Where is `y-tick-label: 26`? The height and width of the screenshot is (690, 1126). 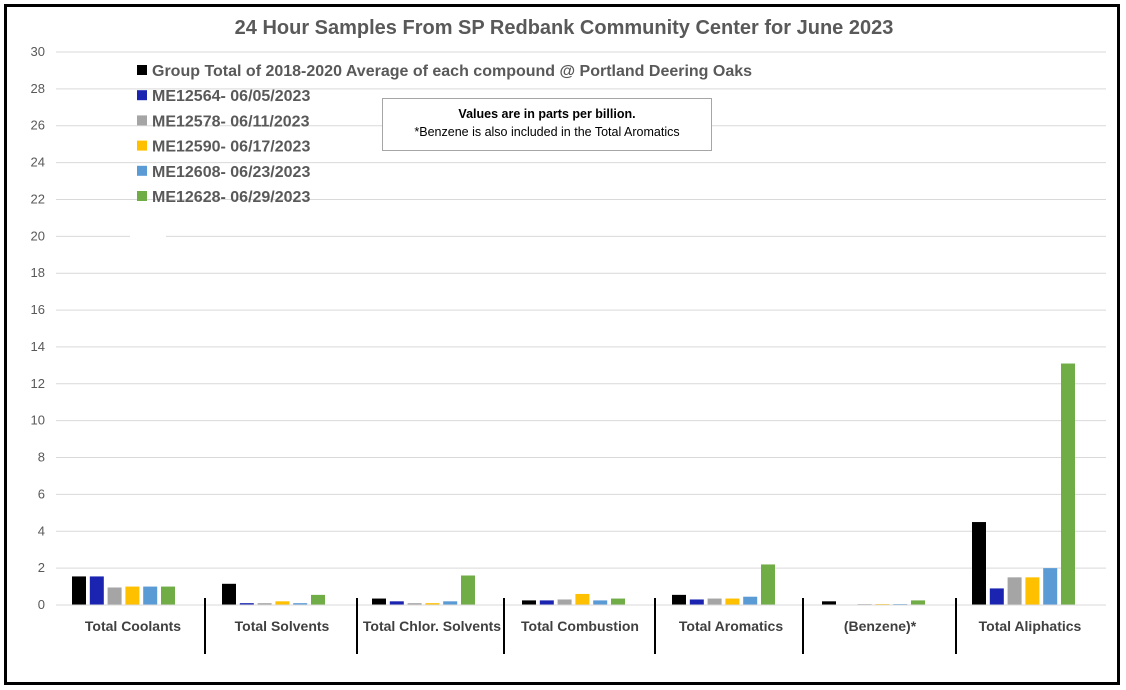
y-tick-label: 26 is located at coordinates (38, 125).